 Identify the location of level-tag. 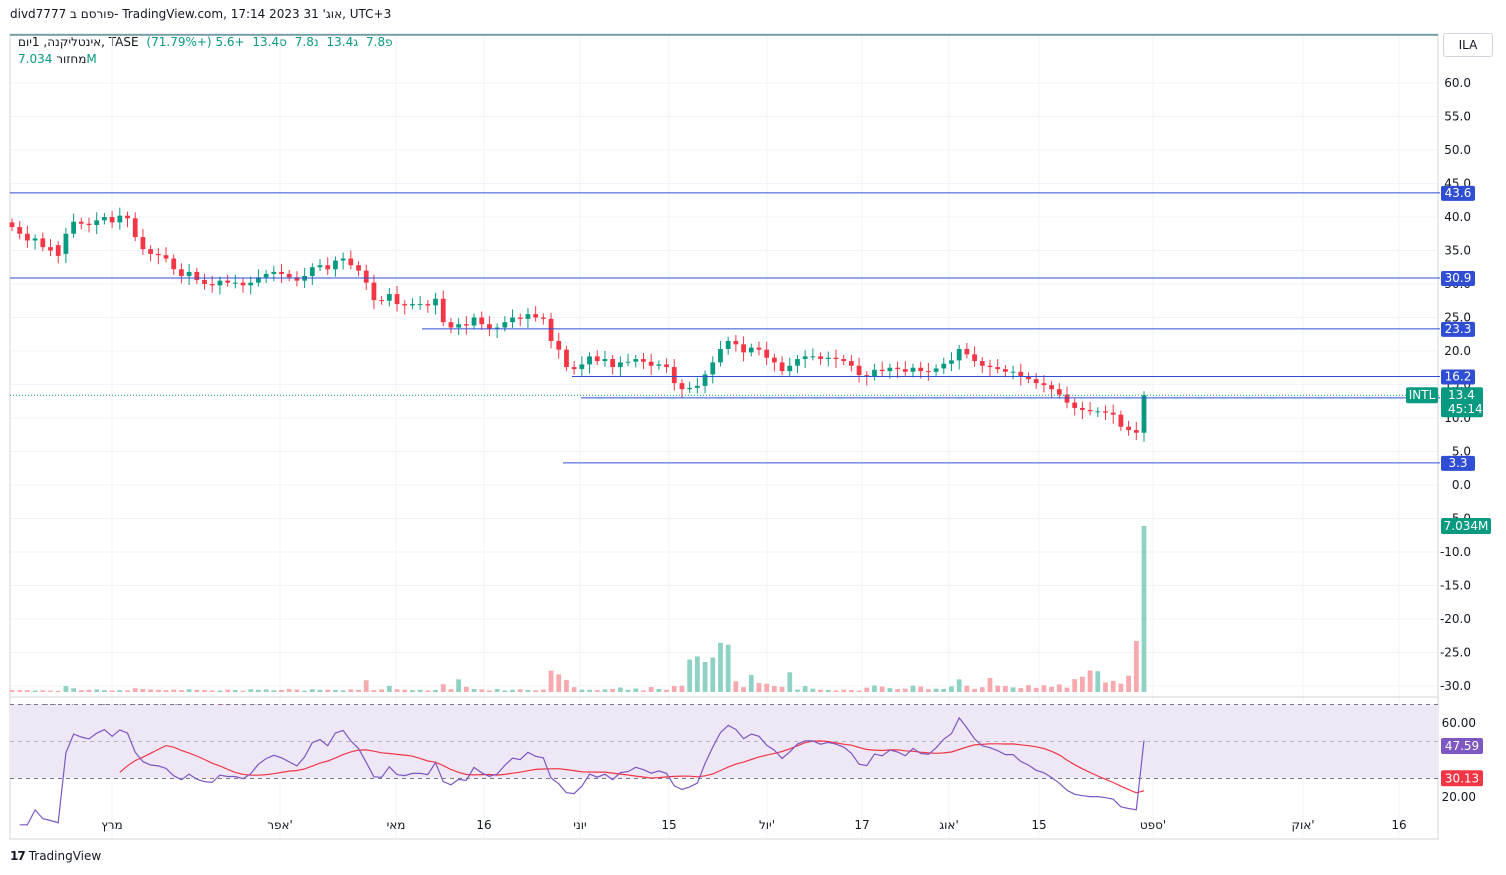
(1458, 329).